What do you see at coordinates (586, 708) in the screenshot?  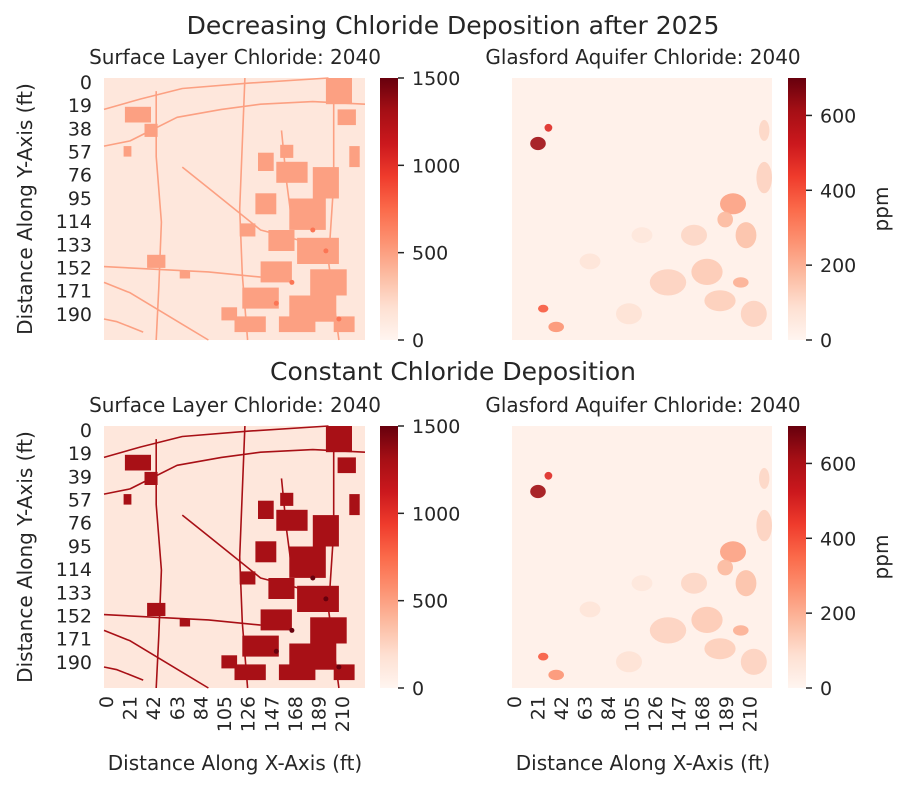 I see `x-tick-label: 63` at bounding box center [586, 708].